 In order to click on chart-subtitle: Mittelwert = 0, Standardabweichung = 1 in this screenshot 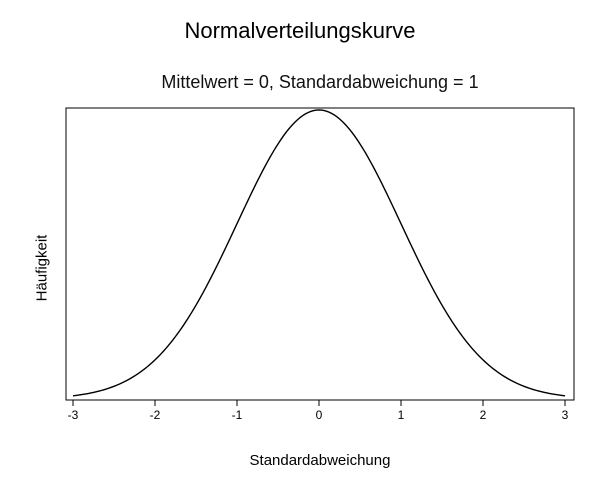, I will do `click(320, 82)`.